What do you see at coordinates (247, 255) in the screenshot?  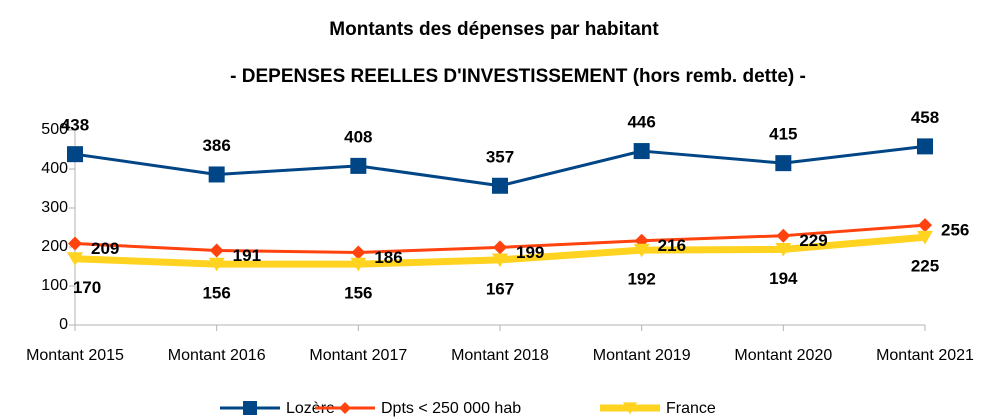 I see `data-label: 191` at bounding box center [247, 255].